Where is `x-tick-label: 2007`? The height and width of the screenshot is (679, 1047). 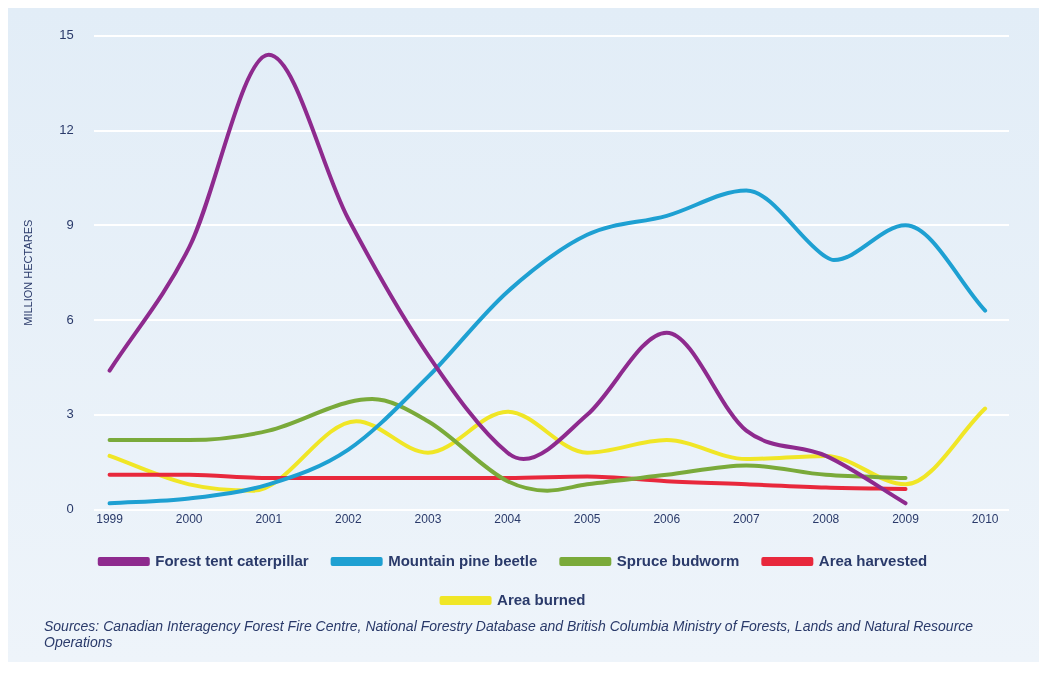
x-tick-label: 2007 is located at coordinates (746, 519).